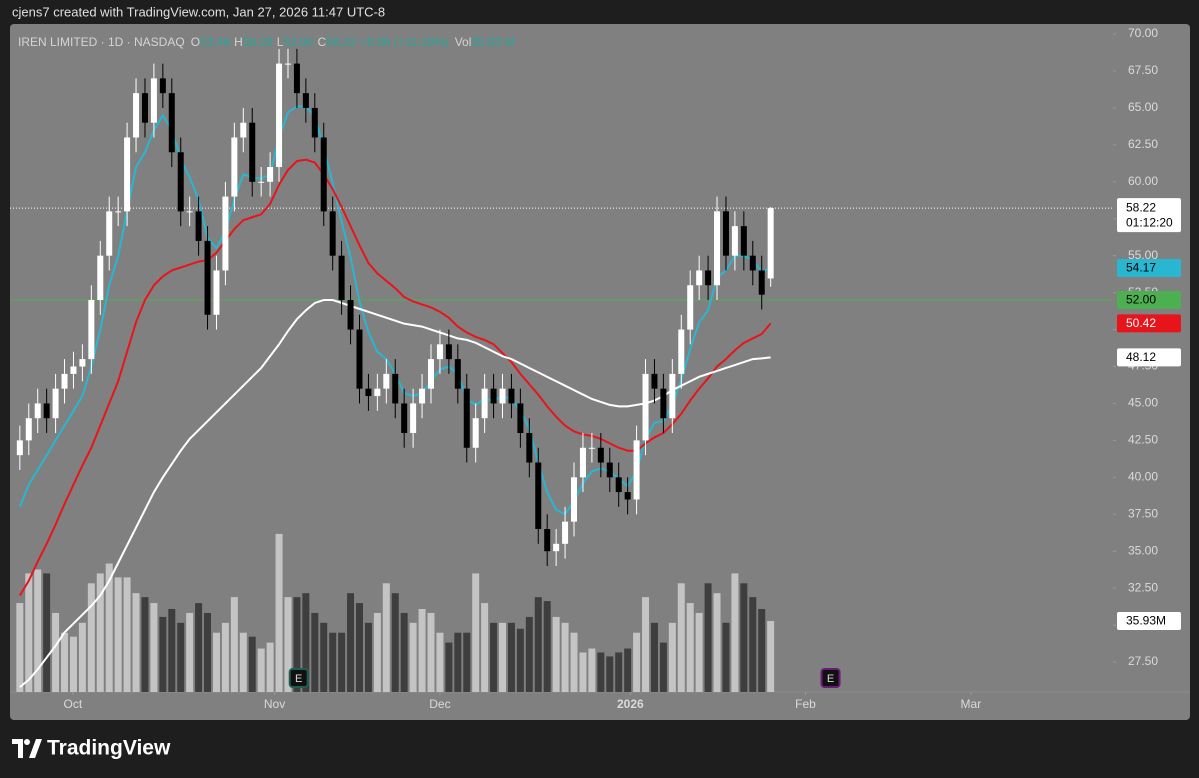 Image resolution: width=1199 pixels, height=778 pixels. What do you see at coordinates (1143, 144) in the screenshot?
I see `y-tick-label: 62.50` at bounding box center [1143, 144].